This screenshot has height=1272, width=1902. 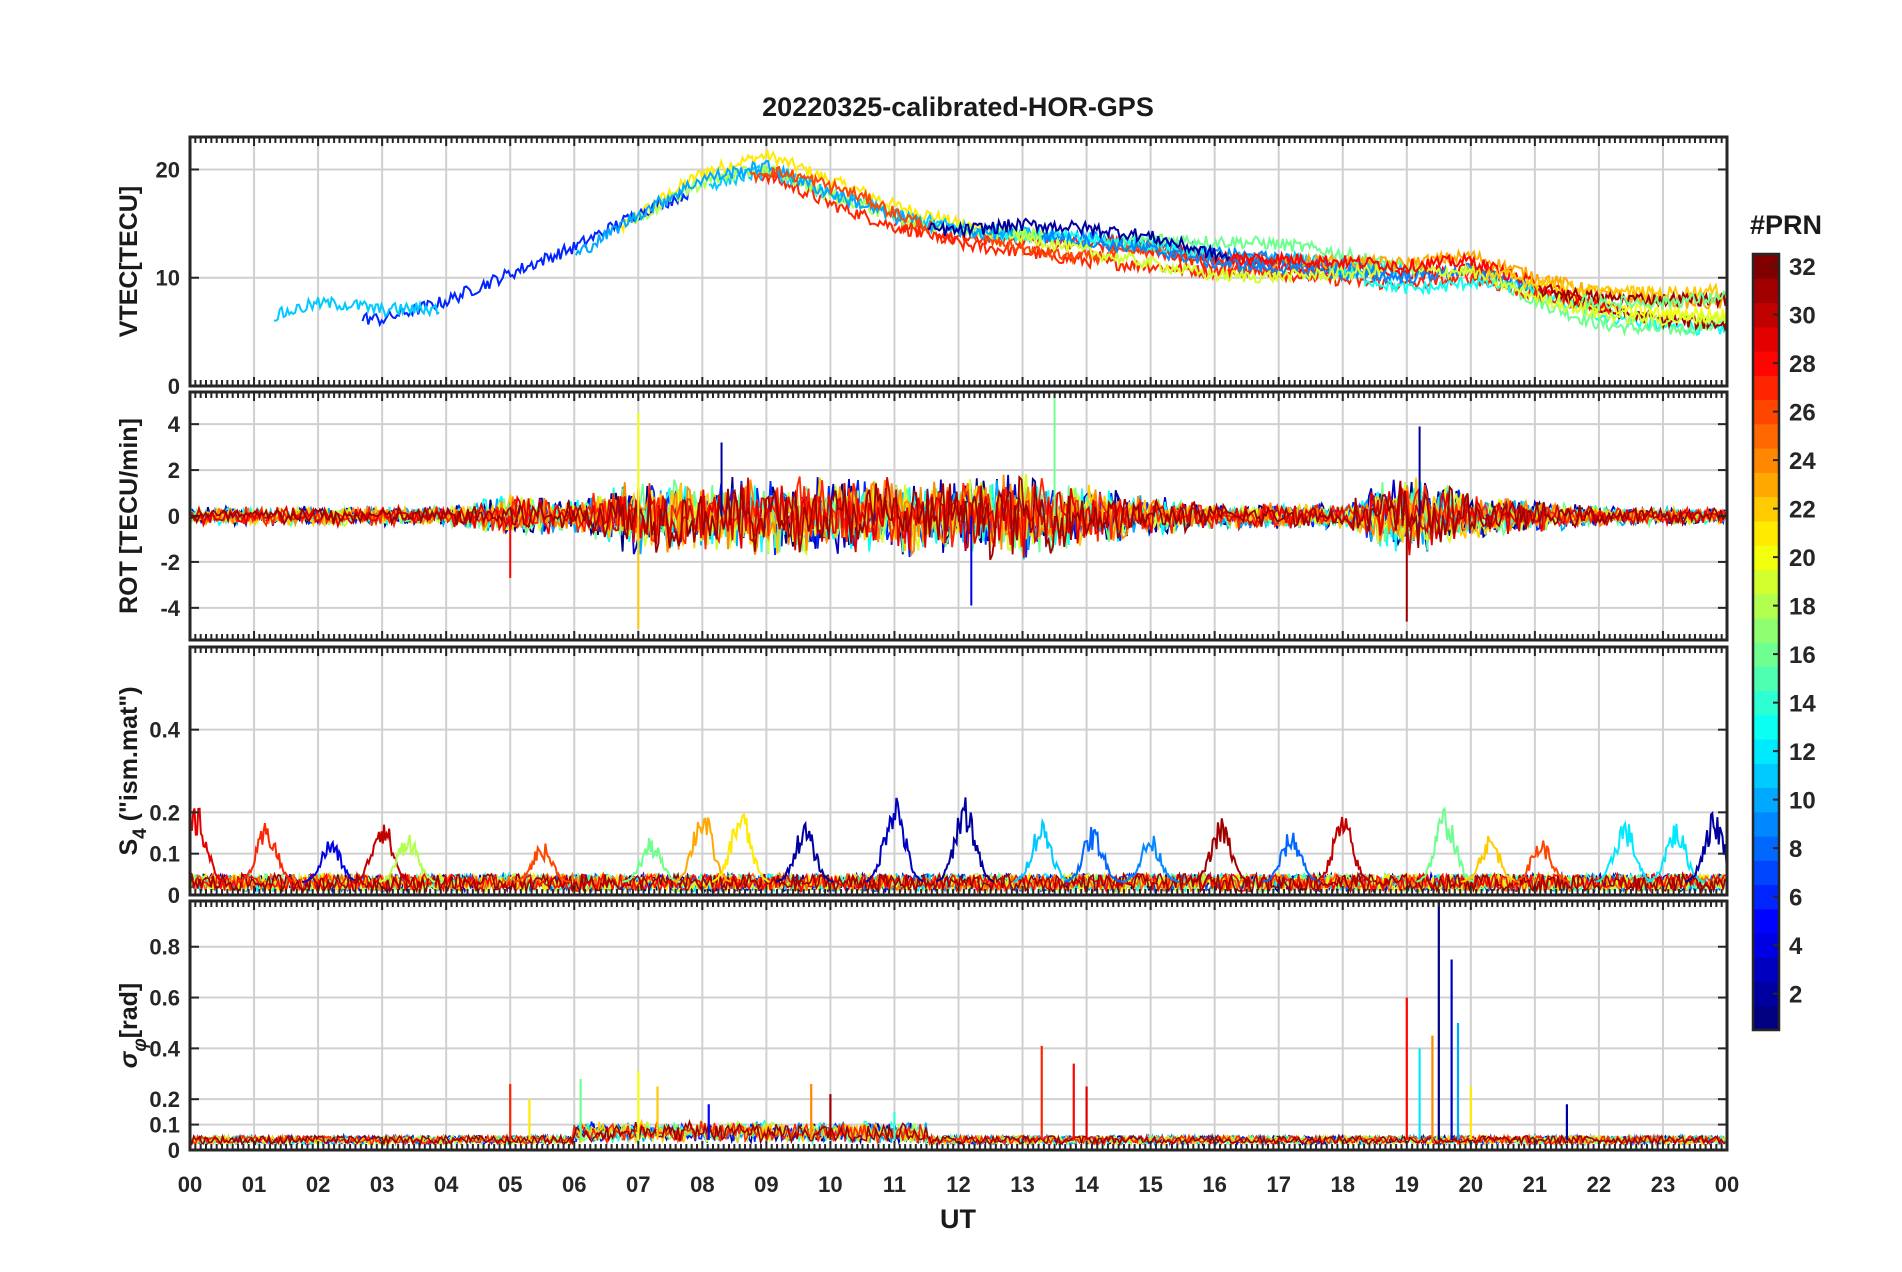 I want to click on x-tick-label: 02, so click(x=318, y=1184).